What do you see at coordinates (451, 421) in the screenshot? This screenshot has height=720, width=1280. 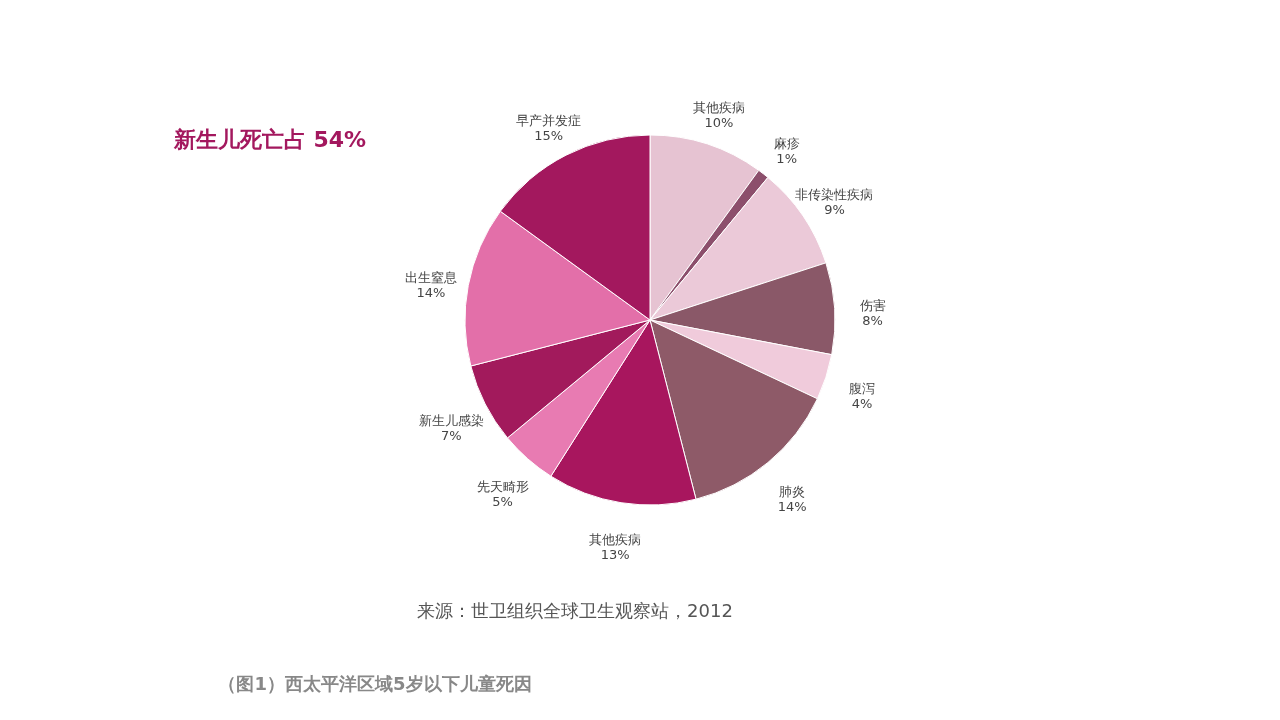 I see `slice-label: 新生儿感染` at bounding box center [451, 421].